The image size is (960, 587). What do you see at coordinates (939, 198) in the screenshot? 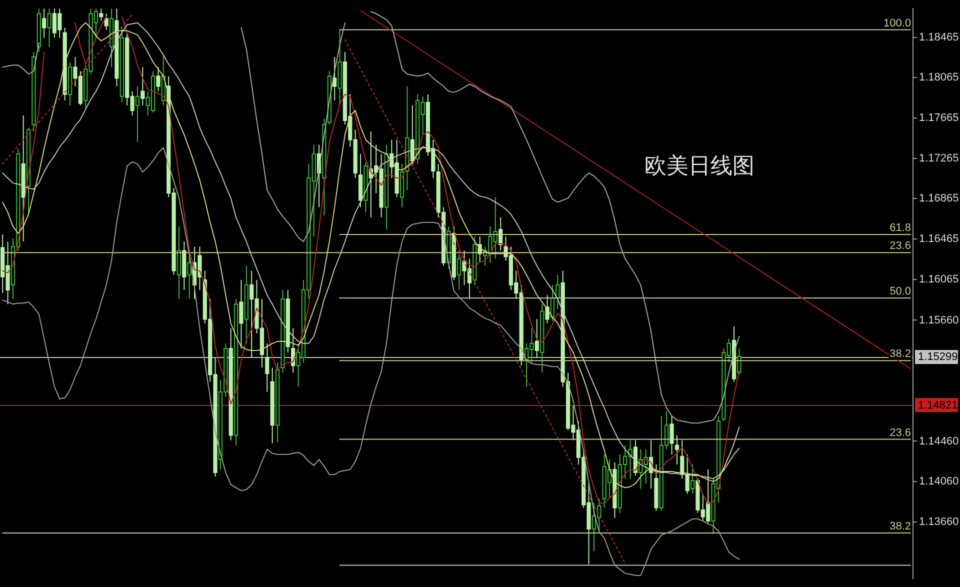
I see `y-tick-label: 1.16865` at bounding box center [939, 198].